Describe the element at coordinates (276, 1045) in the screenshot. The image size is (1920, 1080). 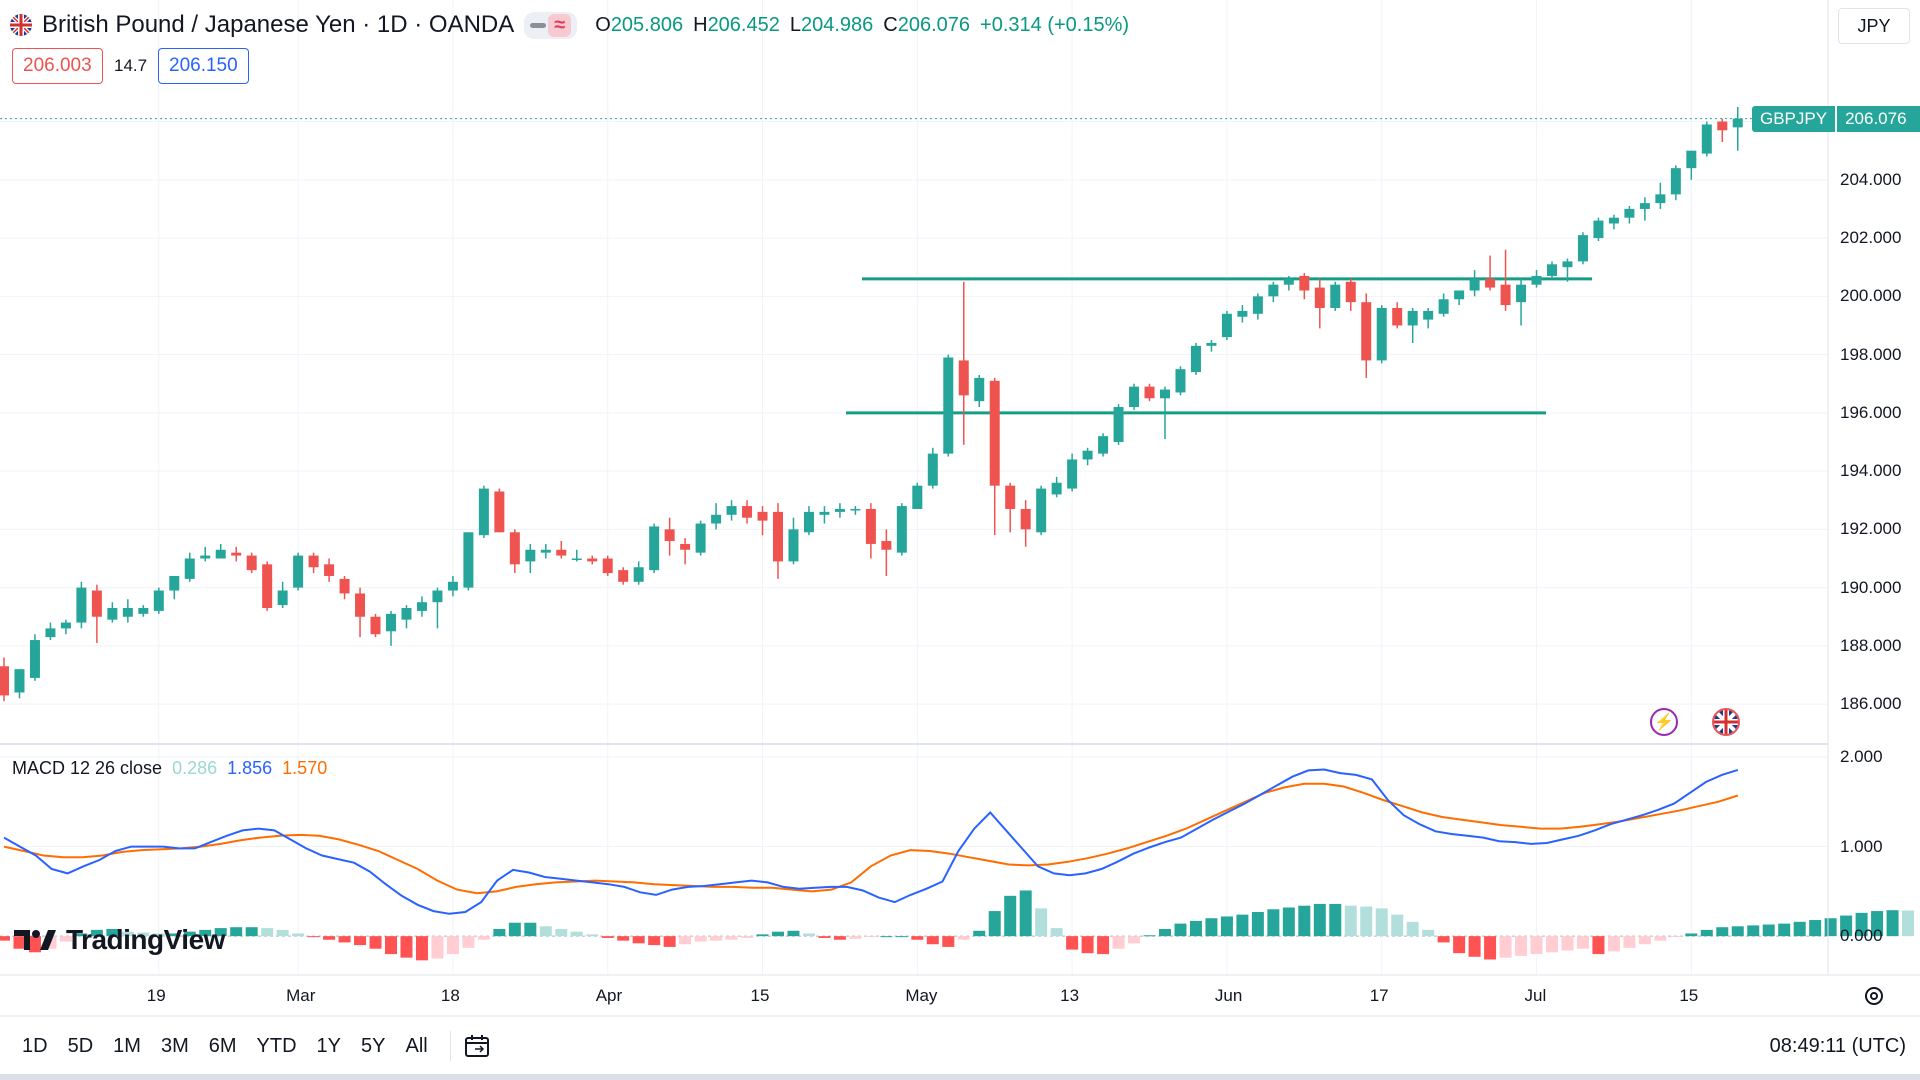
I see `range-ytd-button: YTD` at that location.